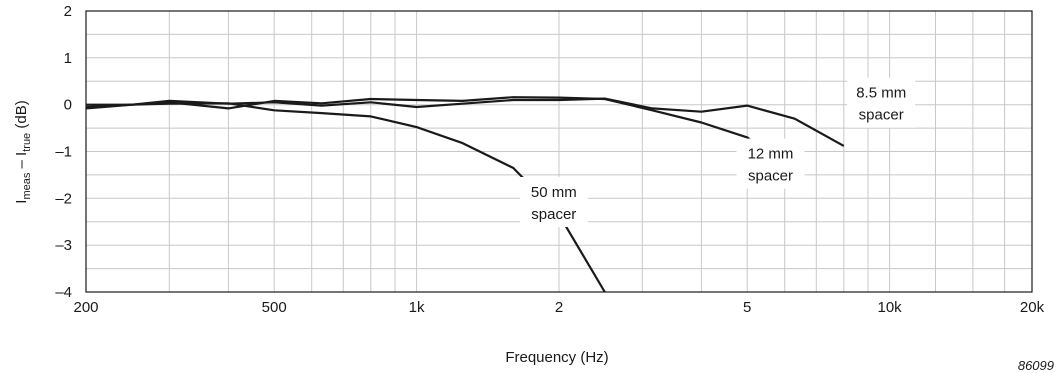 The height and width of the screenshot is (373, 1056). I want to click on y-tick-label: 1, so click(68, 58).